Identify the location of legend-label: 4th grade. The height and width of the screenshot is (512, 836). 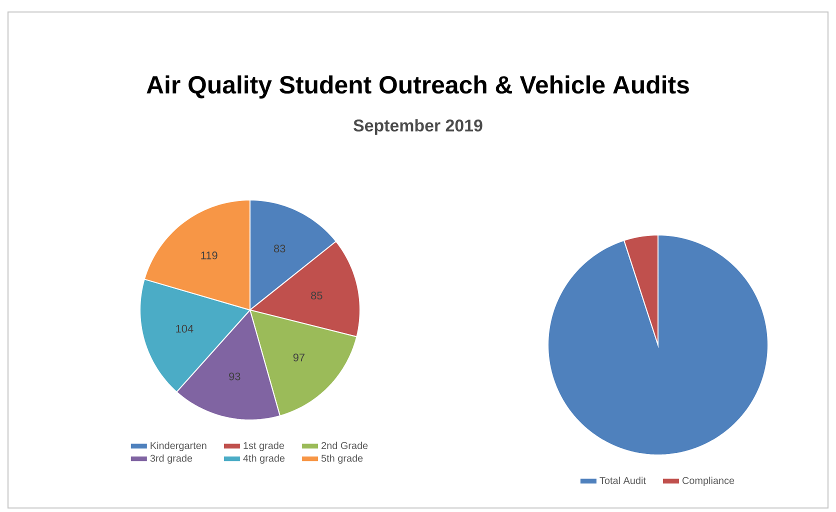
(264, 459).